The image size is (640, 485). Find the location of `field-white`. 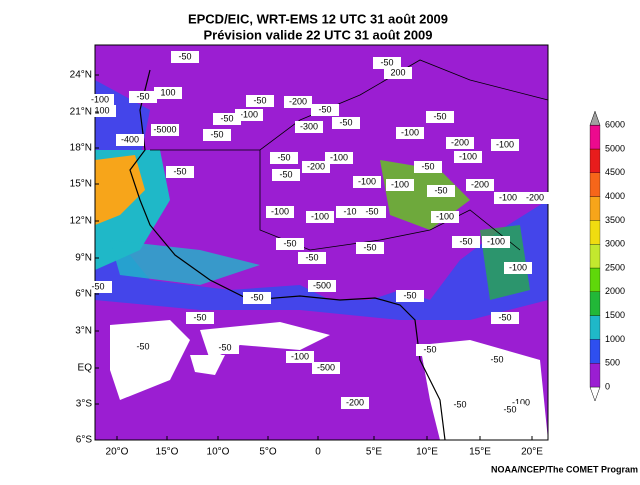

field-white is located at coordinates (150, 360).